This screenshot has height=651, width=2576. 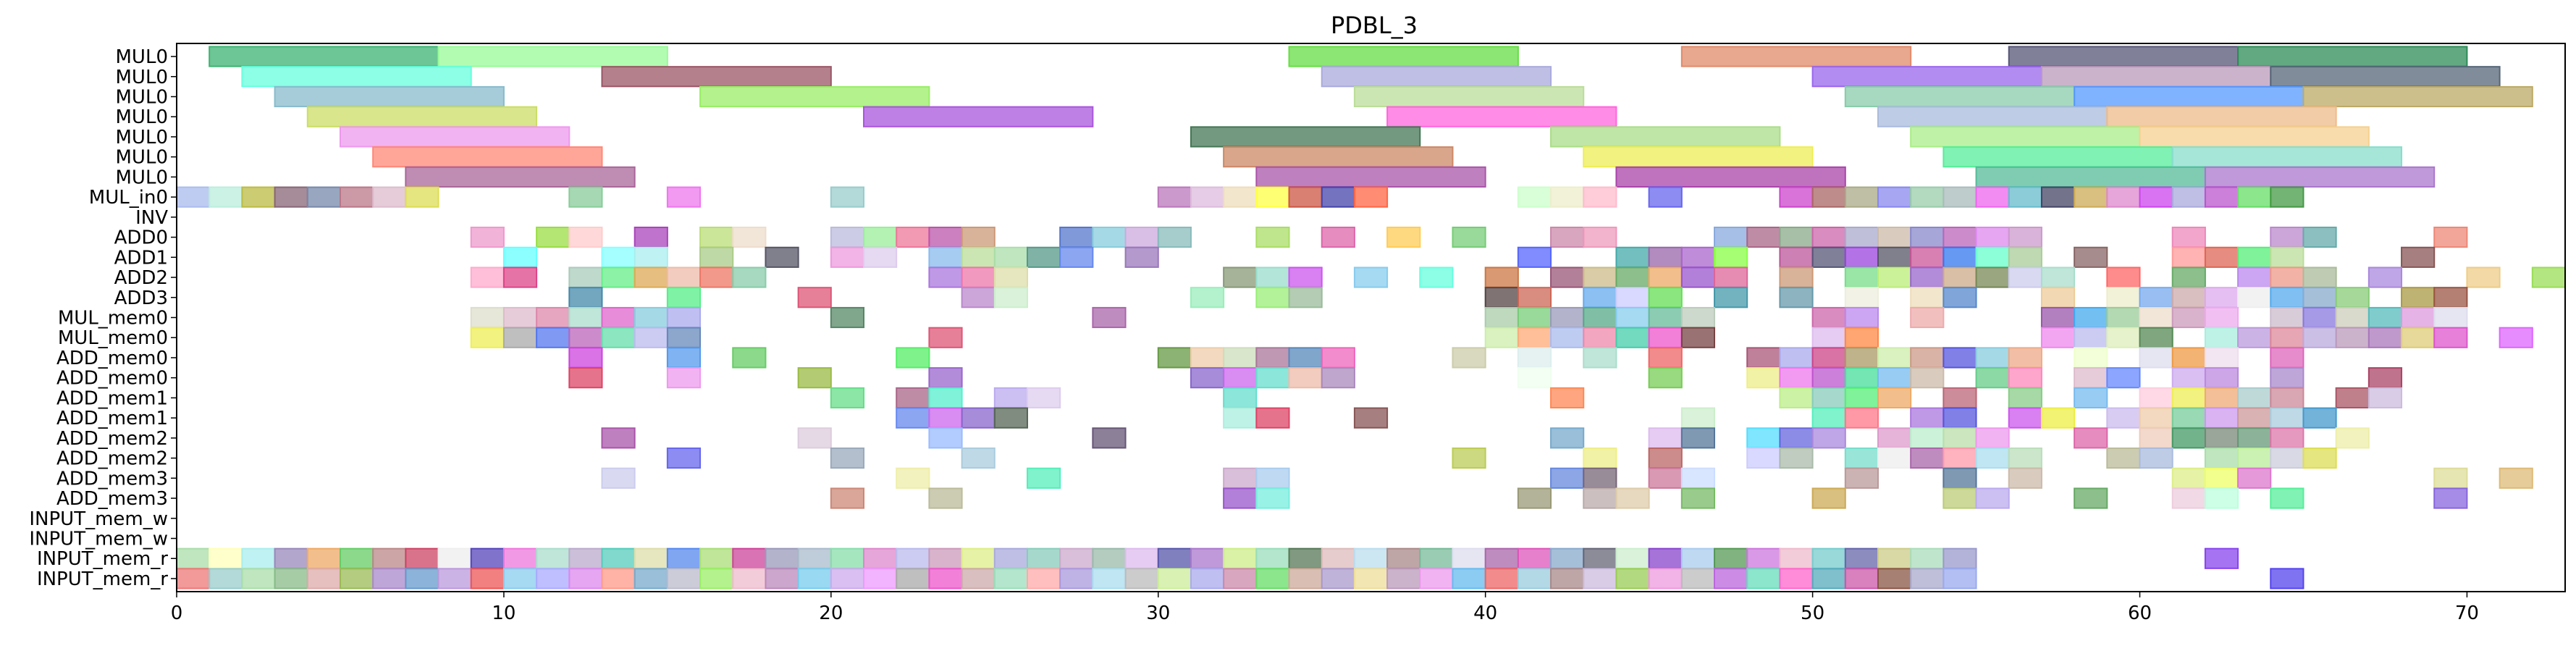 I want to click on x-tick-label: 10, so click(x=503, y=613).